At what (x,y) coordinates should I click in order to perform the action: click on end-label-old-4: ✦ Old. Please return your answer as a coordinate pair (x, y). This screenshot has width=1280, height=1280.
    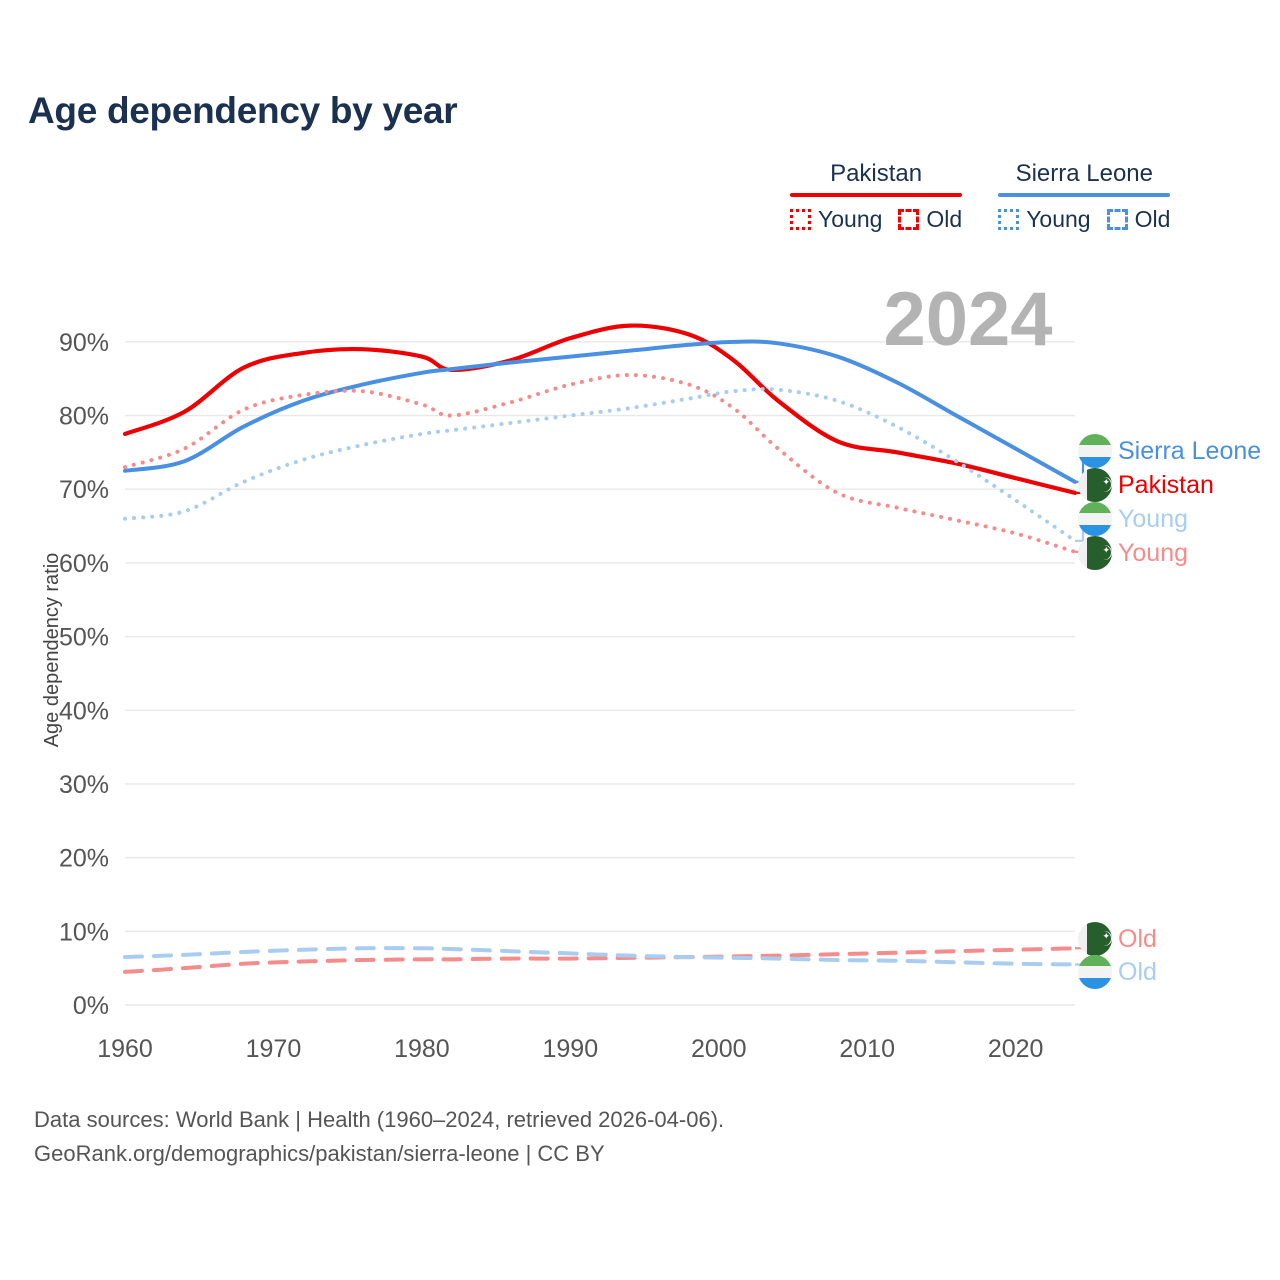
    Looking at the image, I should click on (1117, 939).